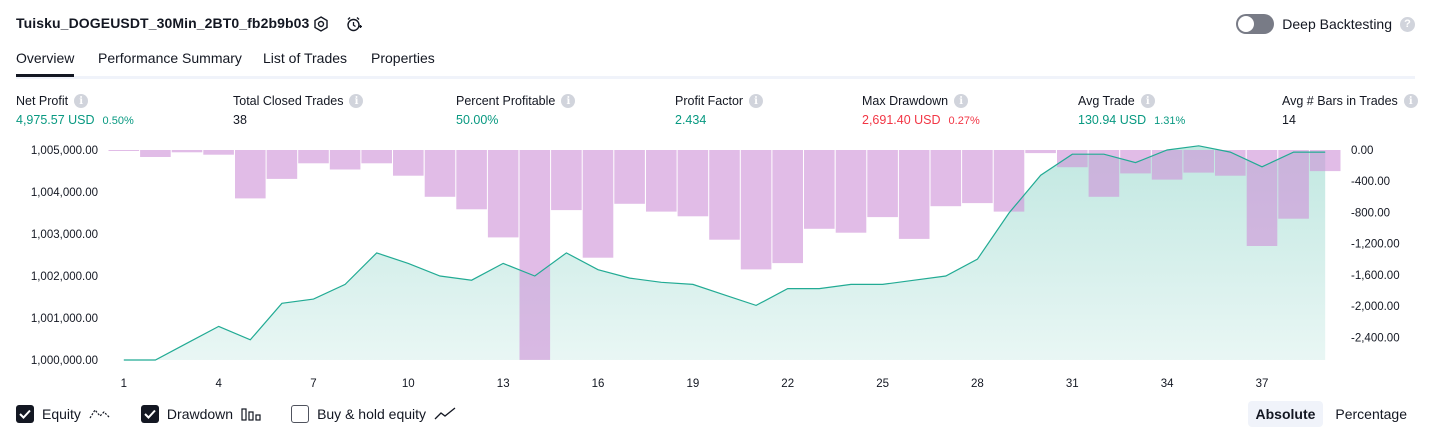 This screenshot has height=438, width=1431. I want to click on left-axis-tick-label: 1,000,000.00, so click(64, 361).